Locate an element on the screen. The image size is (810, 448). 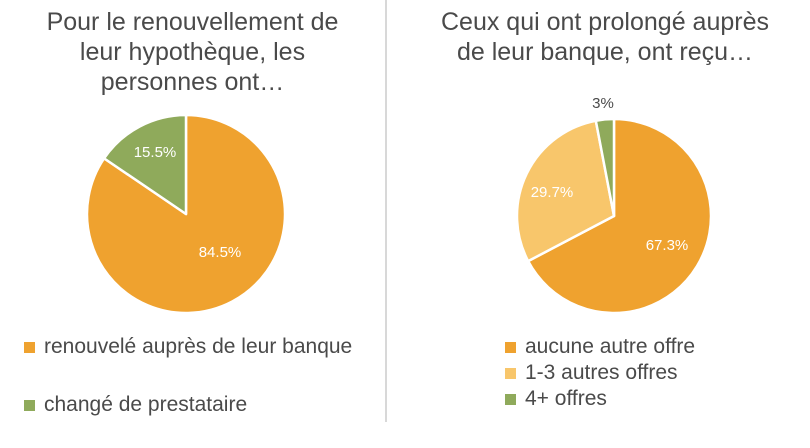
right-slice-label-4plus: 3% is located at coordinates (603, 103).